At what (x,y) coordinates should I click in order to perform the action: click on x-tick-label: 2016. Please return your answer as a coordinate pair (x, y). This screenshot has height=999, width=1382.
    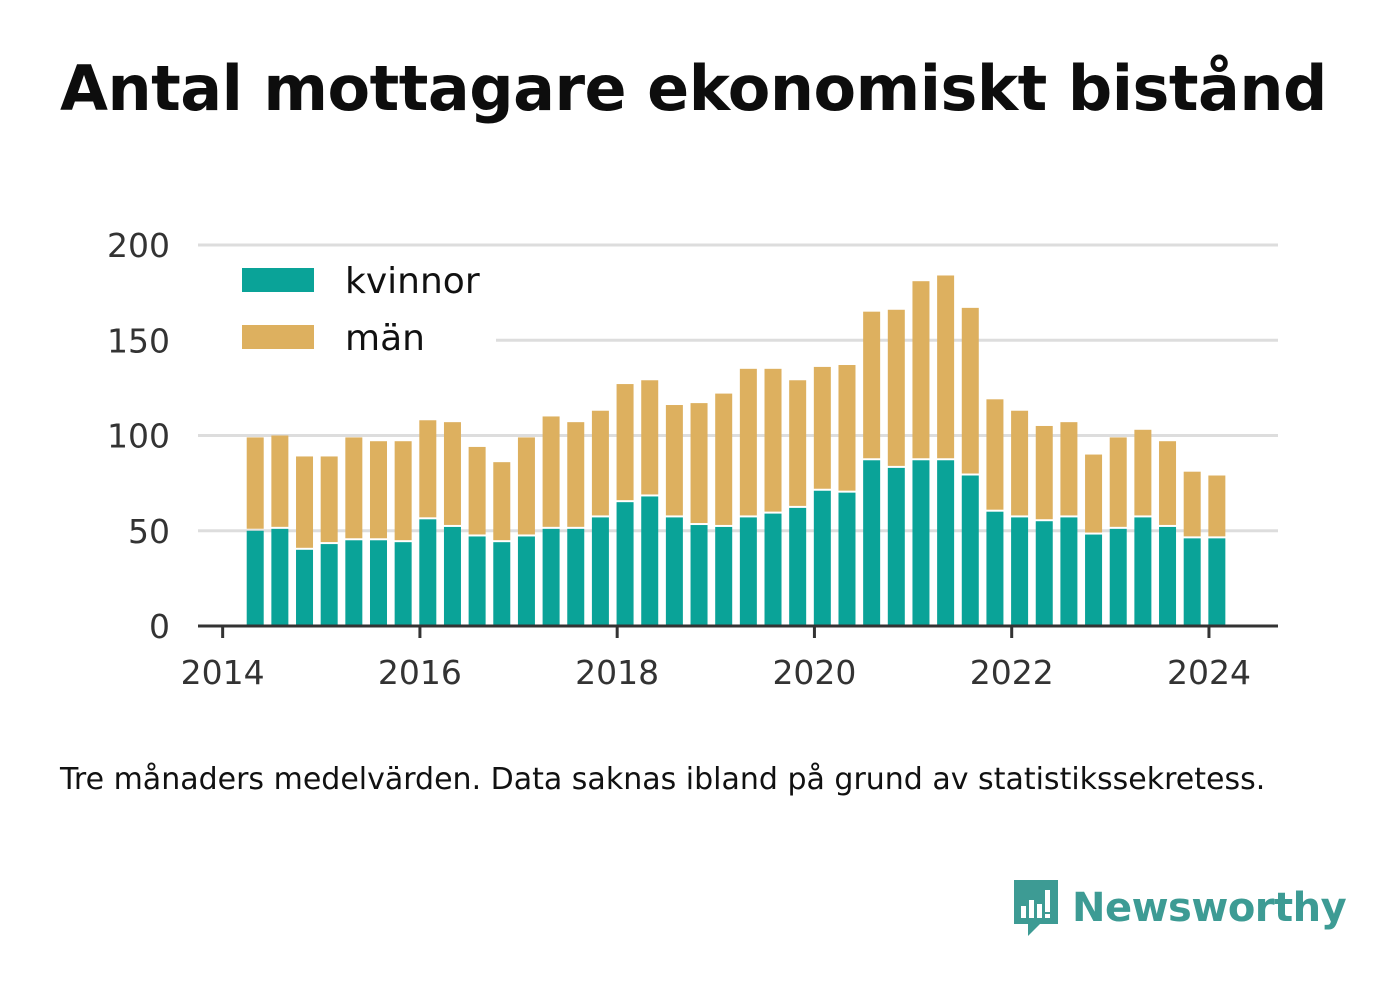
    Looking at the image, I should click on (420, 672).